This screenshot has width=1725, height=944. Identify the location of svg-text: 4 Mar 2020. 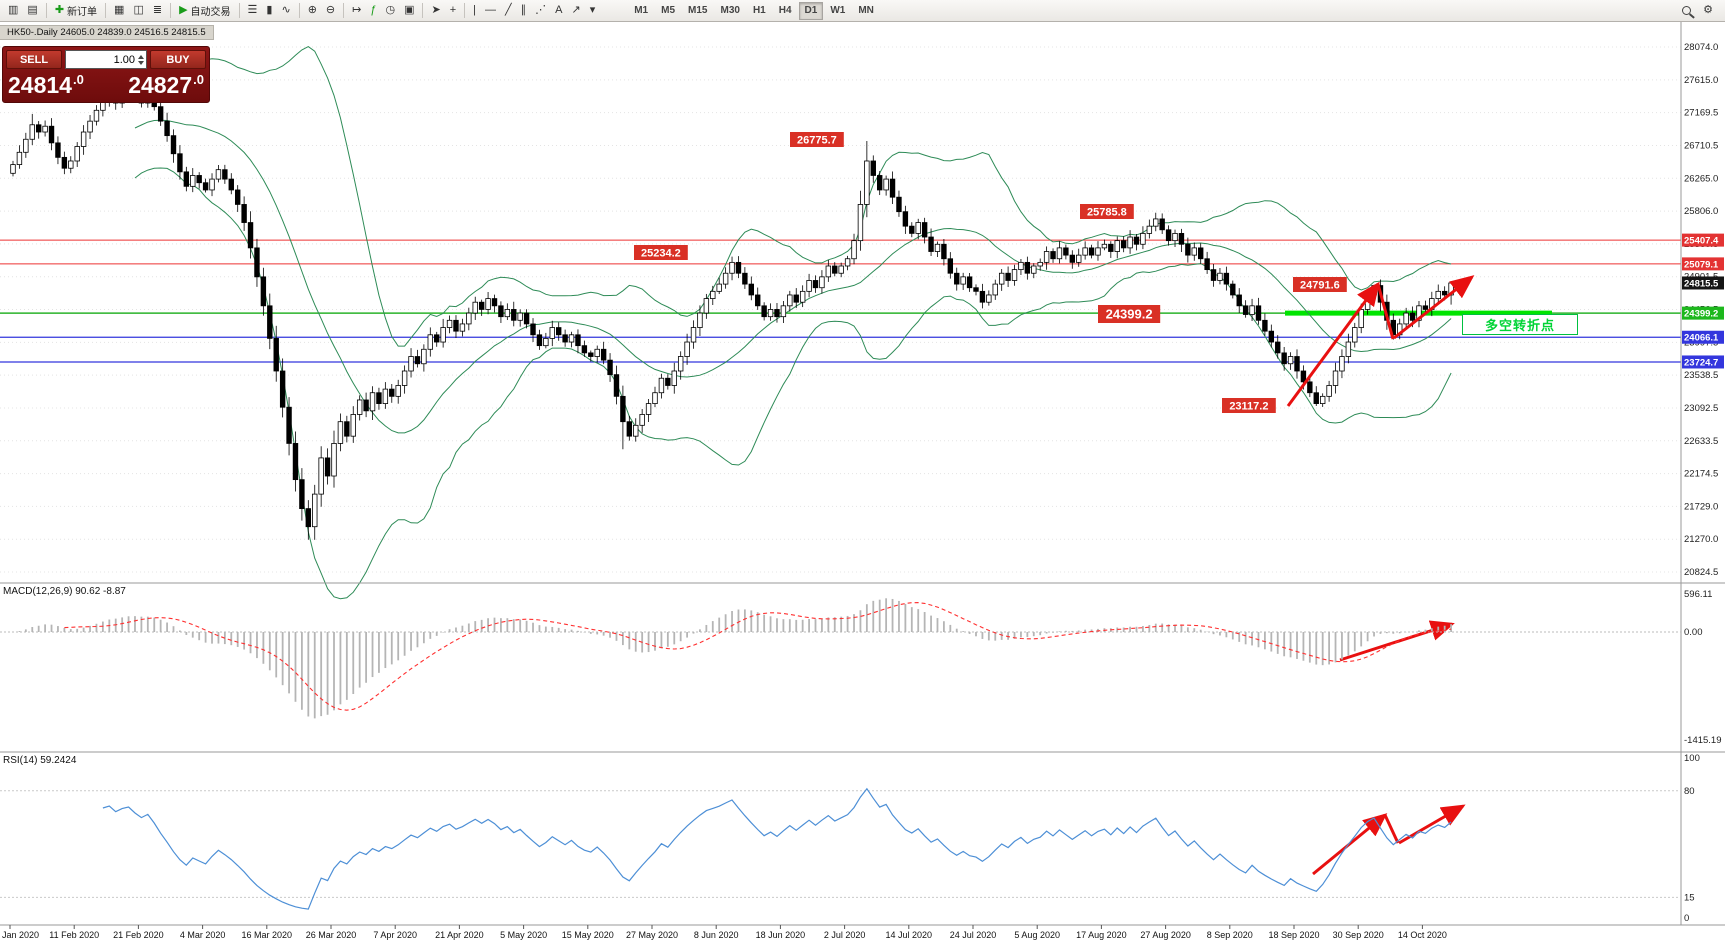
(203, 935).